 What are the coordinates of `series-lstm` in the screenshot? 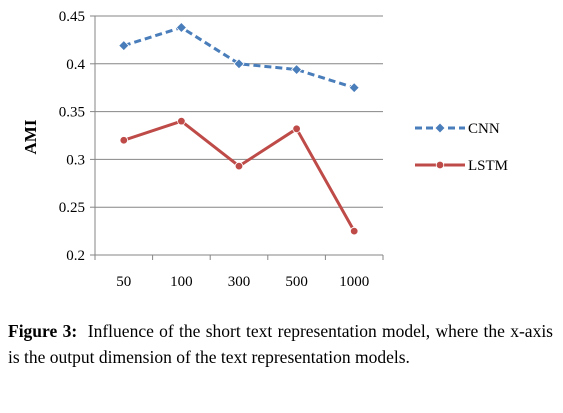 It's located at (239, 176).